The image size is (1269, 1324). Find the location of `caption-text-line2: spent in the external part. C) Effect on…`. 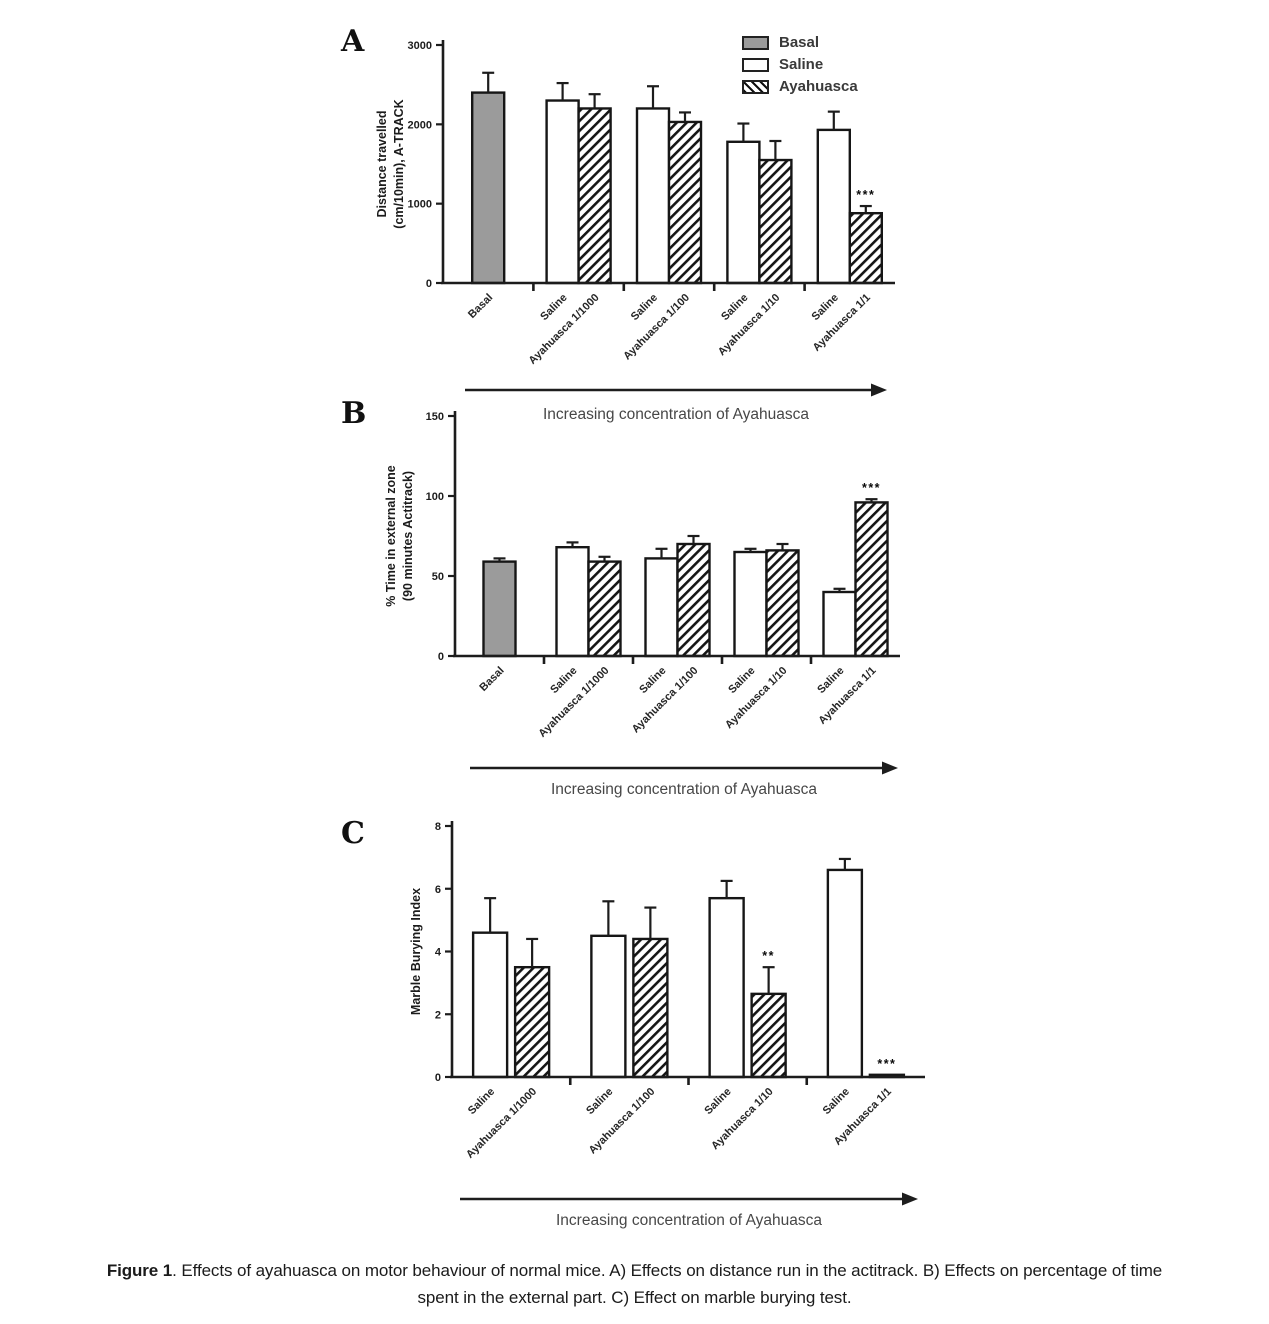

caption-text-line2: spent in the external part. C) Effect on… is located at coordinates (634, 1298).